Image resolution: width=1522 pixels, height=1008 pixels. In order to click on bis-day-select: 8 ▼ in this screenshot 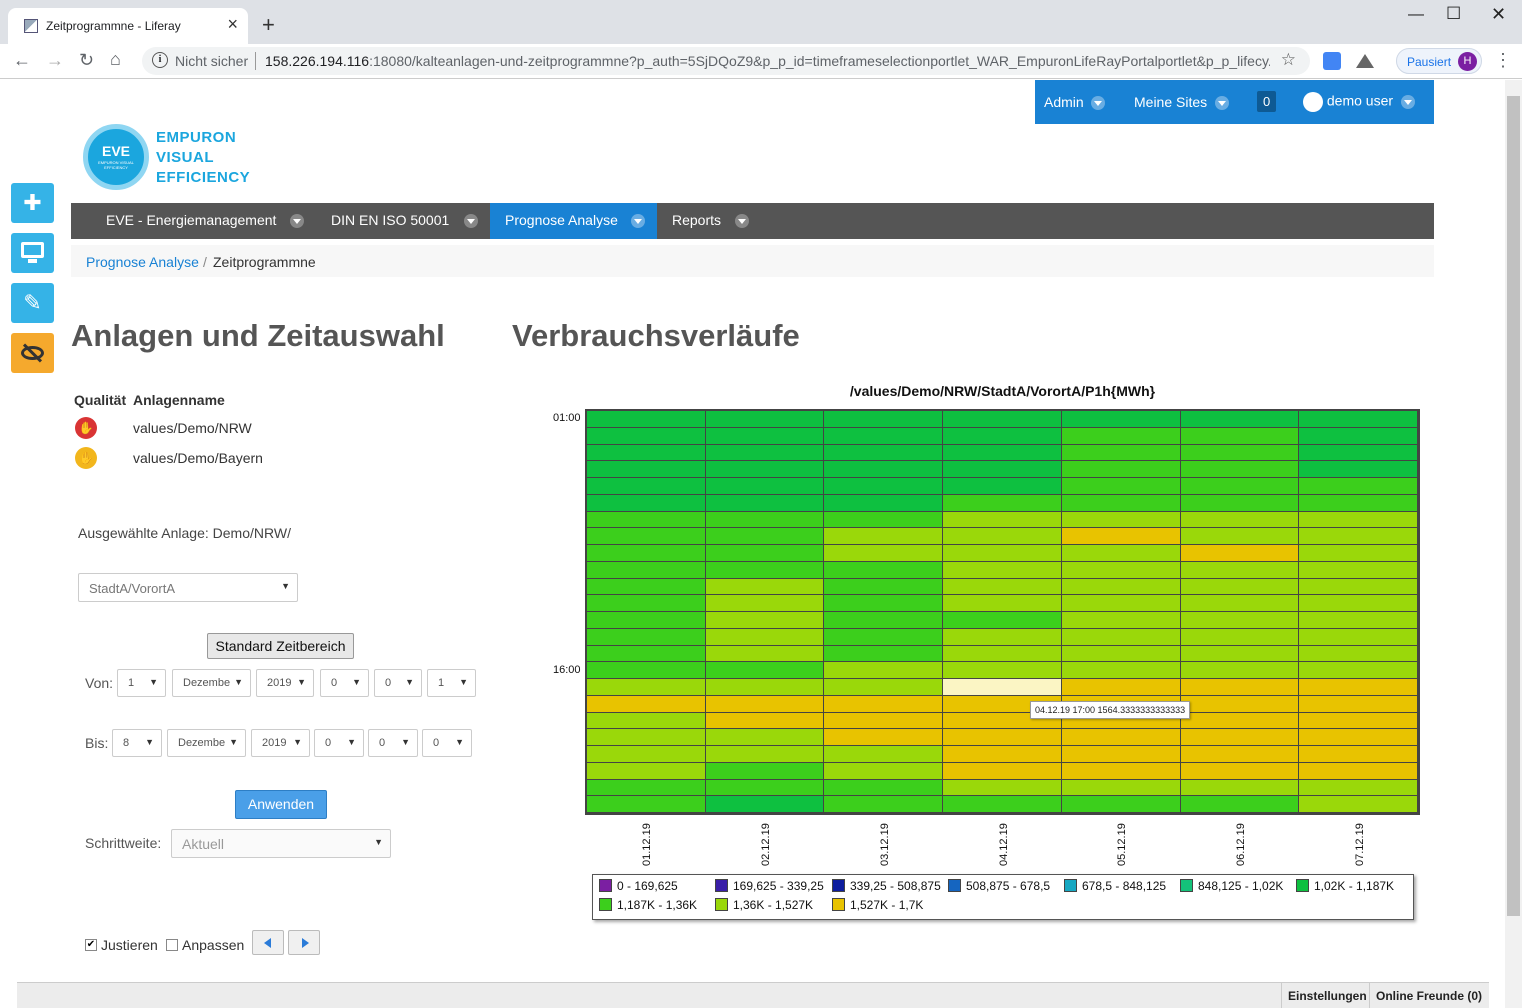, I will do `click(137, 743)`.